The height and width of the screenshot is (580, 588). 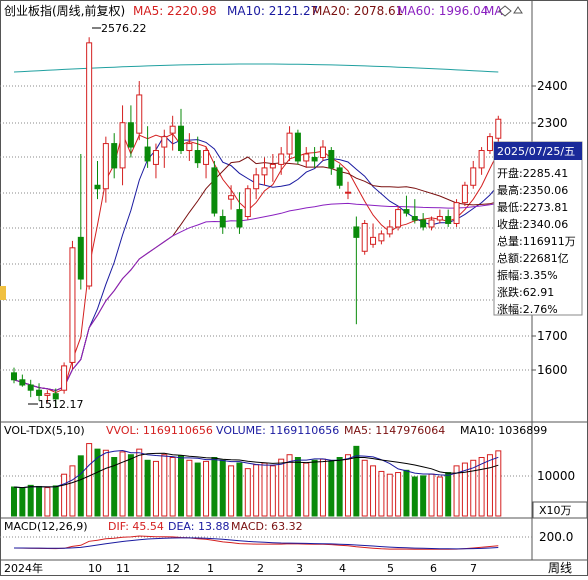 What do you see at coordinates (505, 11) in the screenshot?
I see `expand-diamond-icon` at bounding box center [505, 11].